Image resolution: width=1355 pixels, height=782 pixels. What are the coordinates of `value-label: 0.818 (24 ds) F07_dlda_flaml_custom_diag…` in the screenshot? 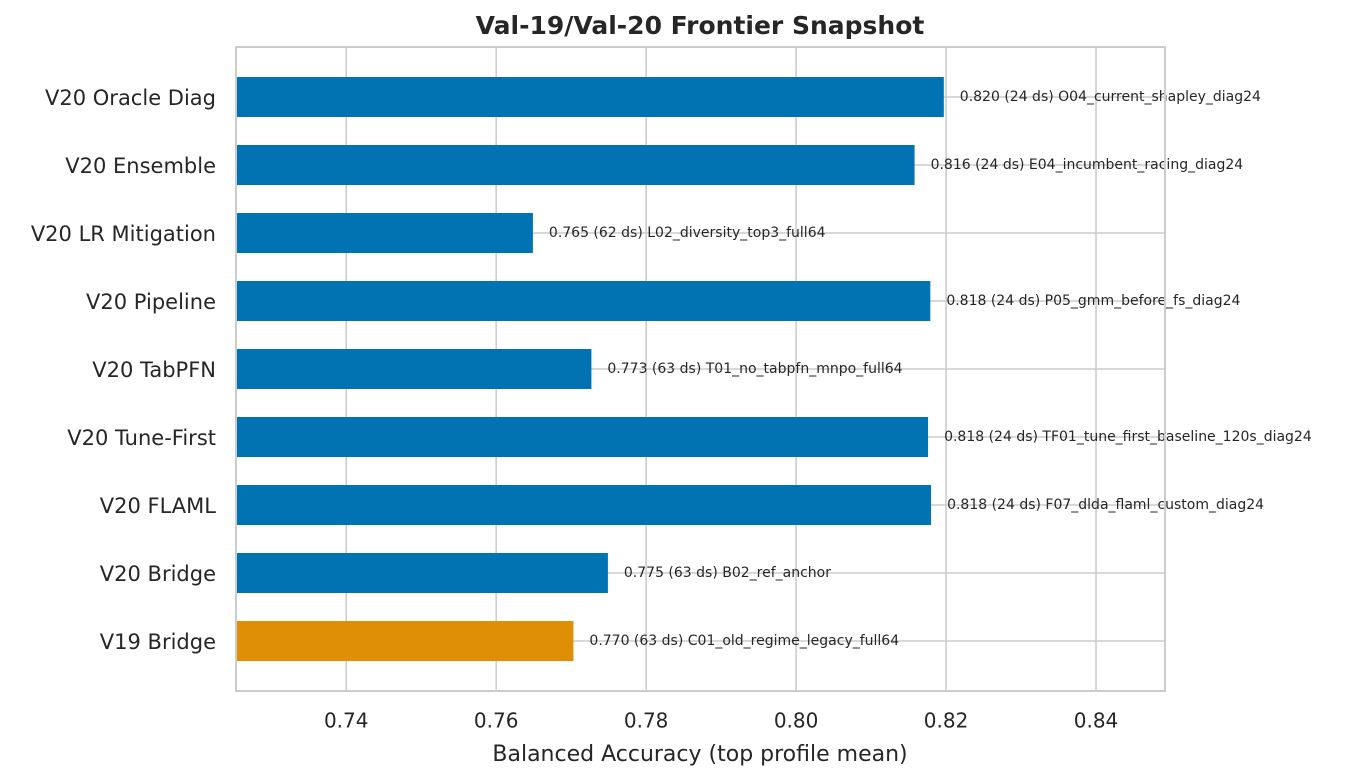 It's located at (1105, 505).